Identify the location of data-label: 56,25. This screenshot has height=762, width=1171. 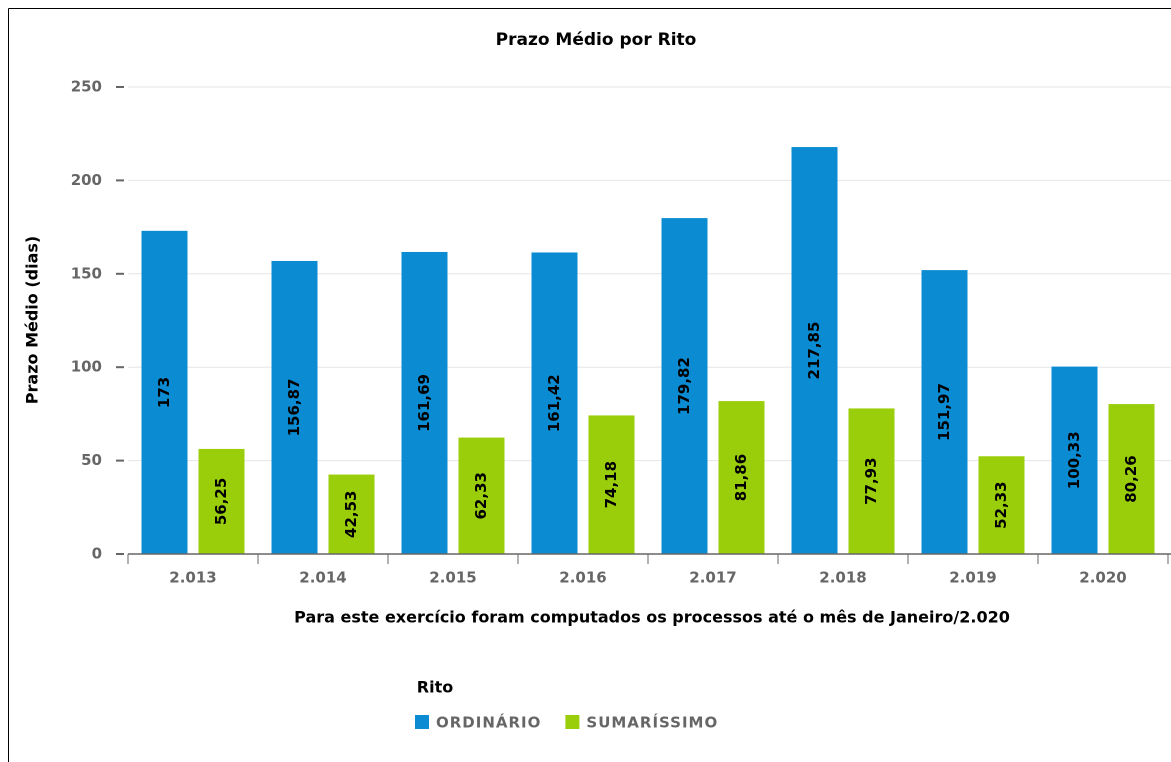
(221, 501).